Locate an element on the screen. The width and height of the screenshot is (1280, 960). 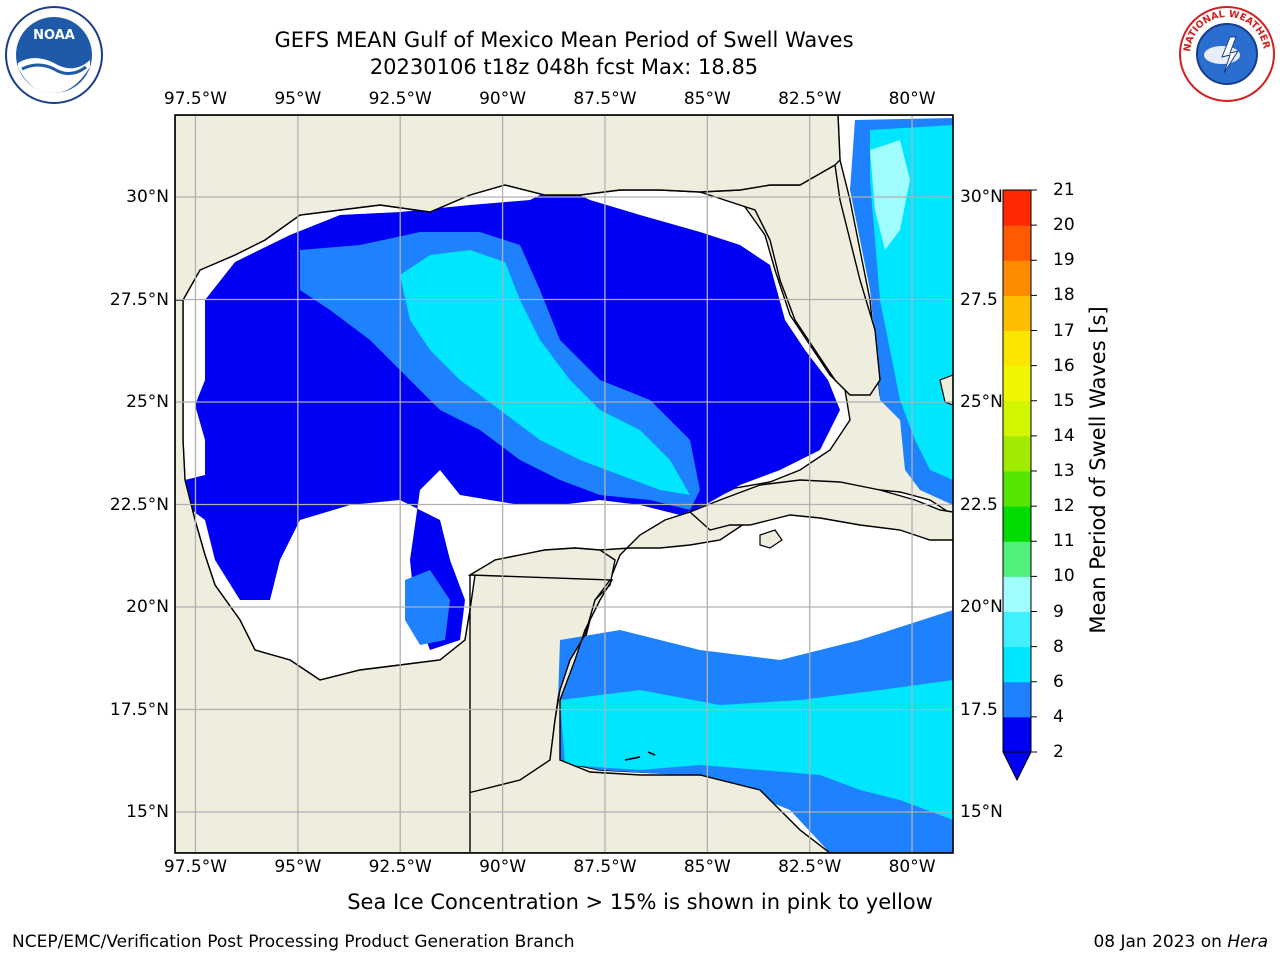
colorbar-tick-label: 20 is located at coordinates (1064, 225).